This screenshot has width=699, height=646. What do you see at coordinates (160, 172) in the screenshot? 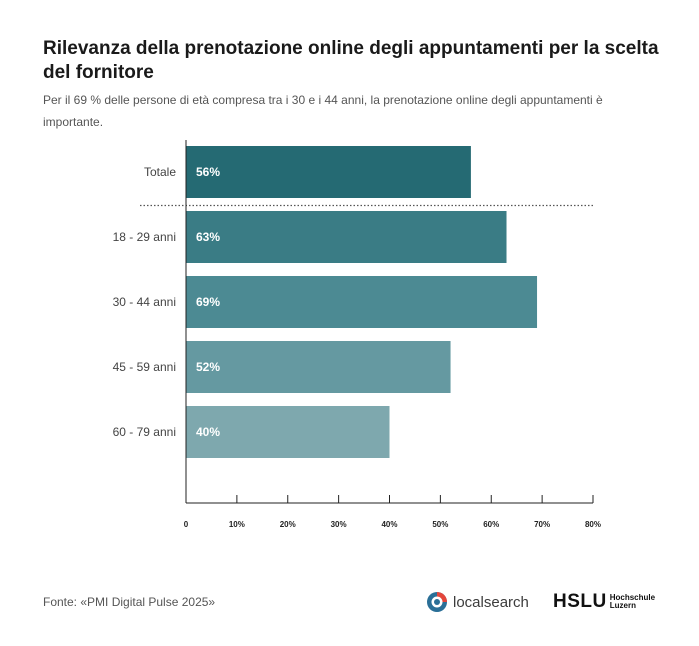
I see `category-label: Totale` at bounding box center [160, 172].